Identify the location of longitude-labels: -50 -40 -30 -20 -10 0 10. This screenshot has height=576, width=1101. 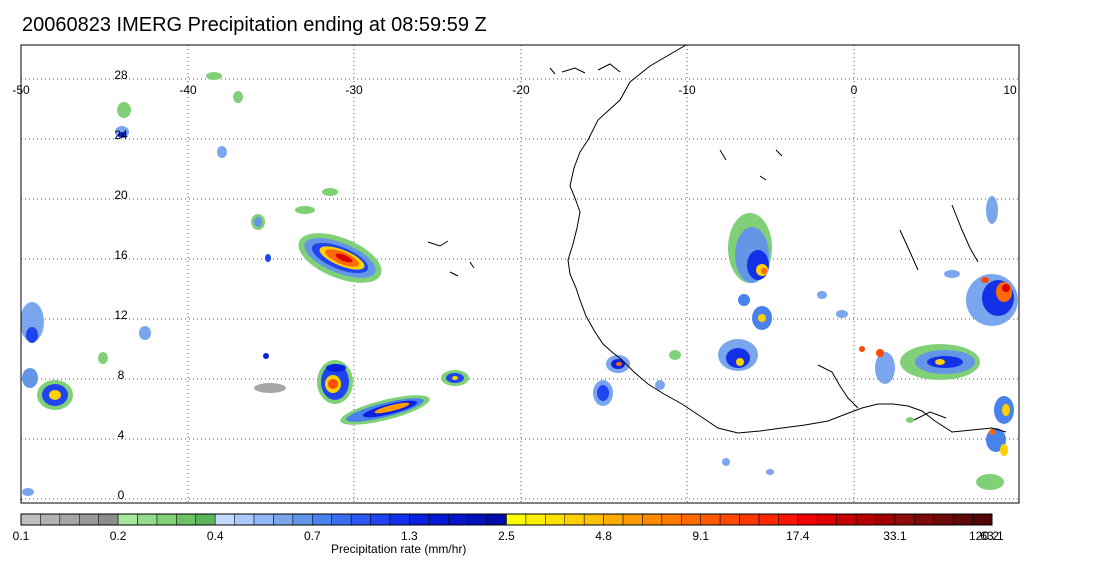
(514, 90).